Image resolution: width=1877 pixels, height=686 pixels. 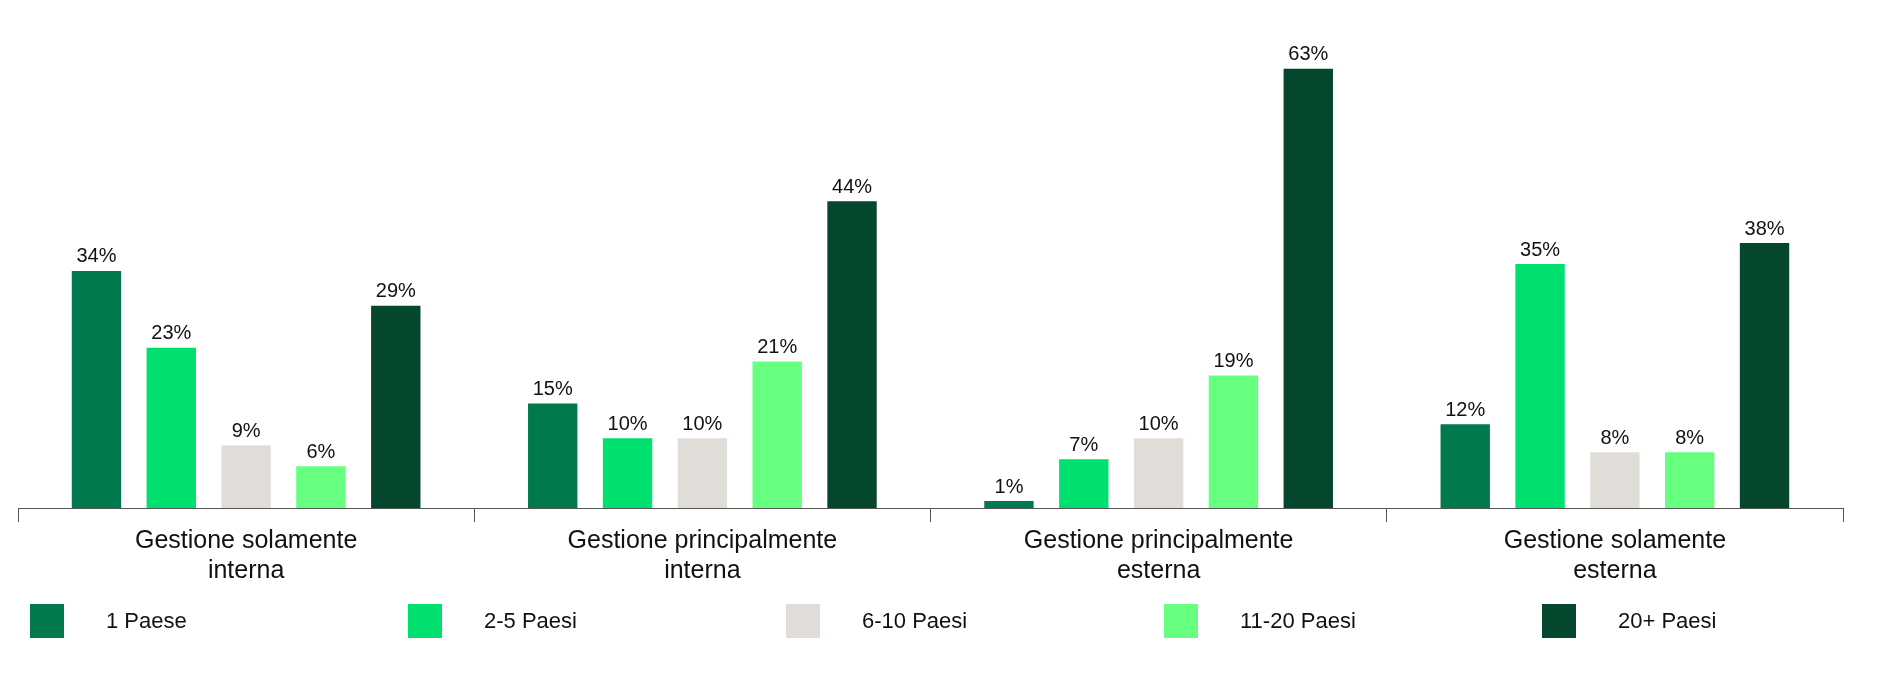 What do you see at coordinates (702, 553) in the screenshot?
I see `x-tick-label: Gestione principalmente interna` at bounding box center [702, 553].